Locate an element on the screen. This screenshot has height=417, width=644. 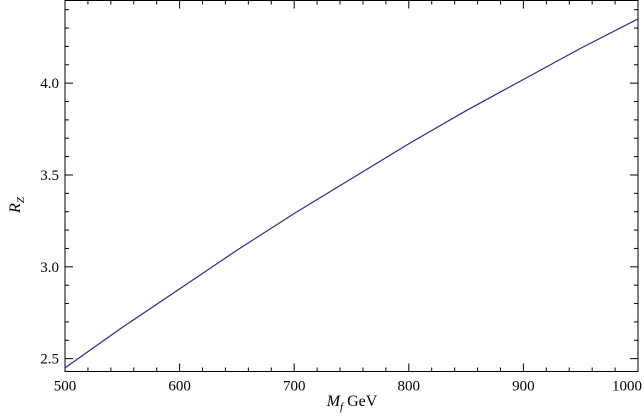
x-tick-labels: 500 600 700 800 900 1000 is located at coordinates (348, 387).